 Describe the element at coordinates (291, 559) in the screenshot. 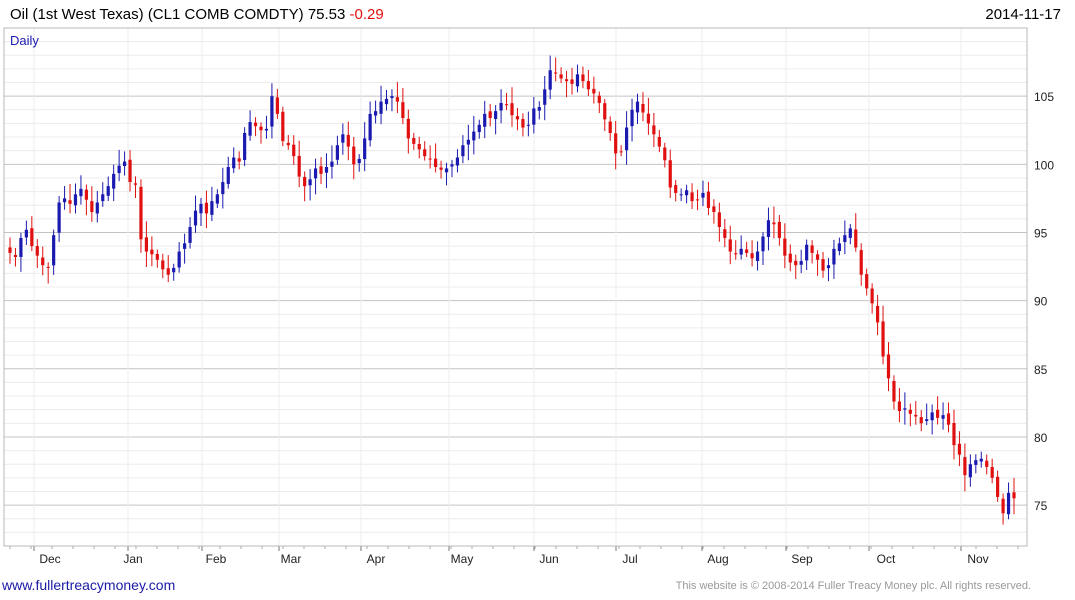

I see `month-label: Mar` at that location.